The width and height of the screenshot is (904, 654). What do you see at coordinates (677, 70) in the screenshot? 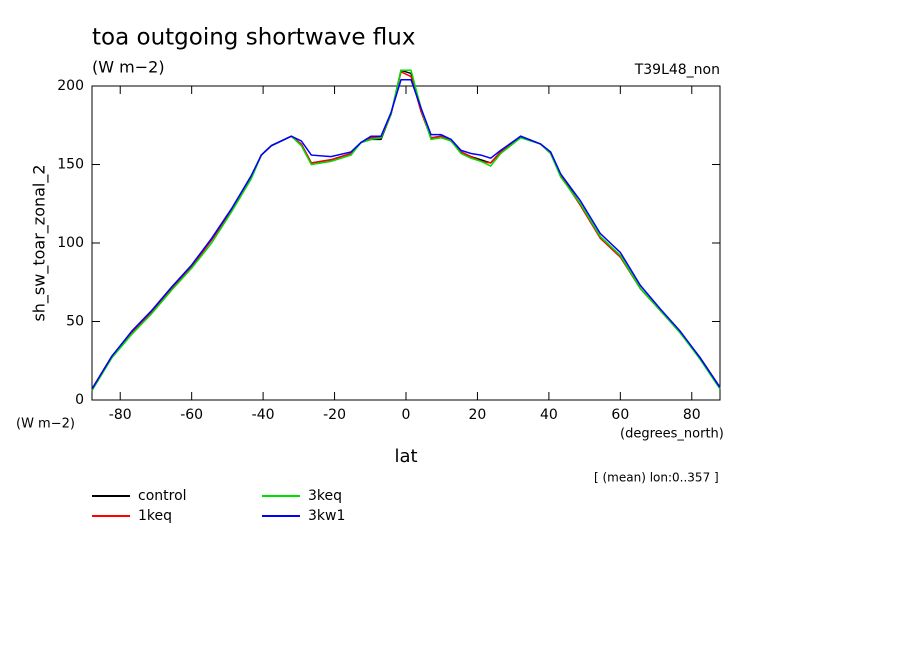
I see `run-label: T39L48_non` at bounding box center [677, 70].